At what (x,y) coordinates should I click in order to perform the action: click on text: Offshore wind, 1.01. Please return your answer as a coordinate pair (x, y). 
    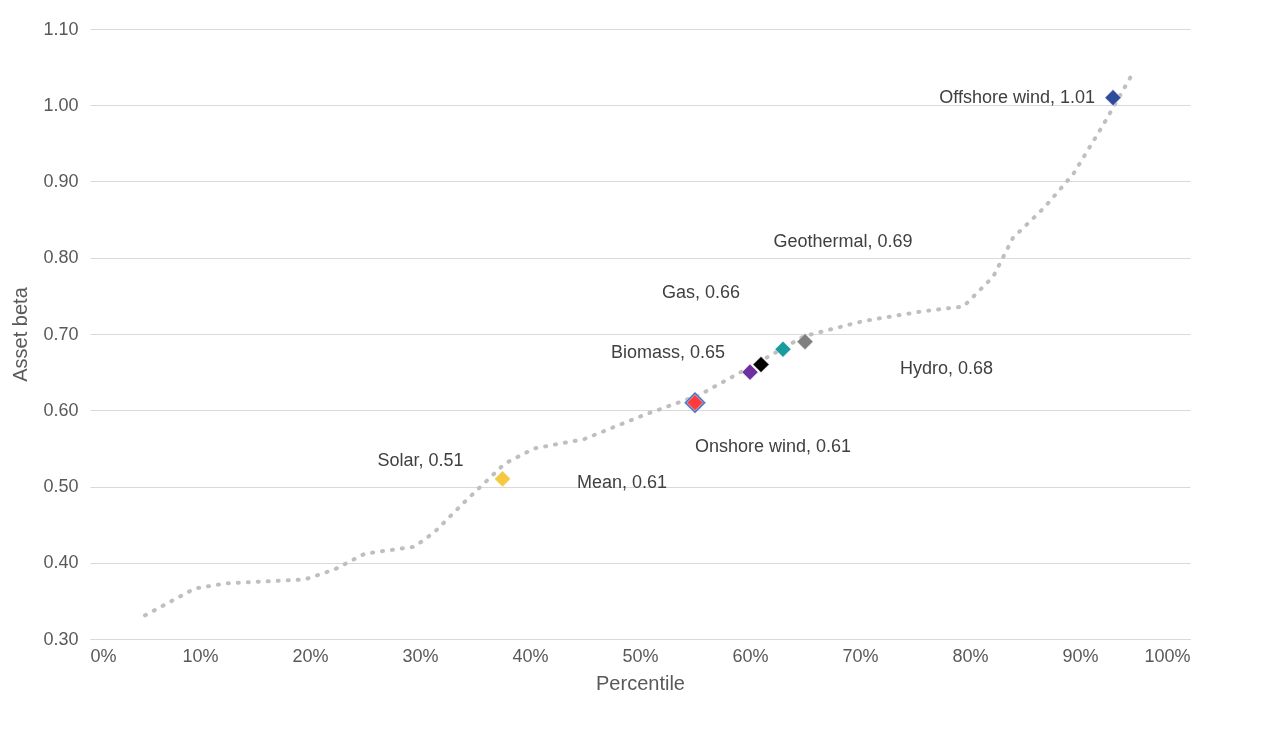
    Looking at the image, I should click on (1017, 96).